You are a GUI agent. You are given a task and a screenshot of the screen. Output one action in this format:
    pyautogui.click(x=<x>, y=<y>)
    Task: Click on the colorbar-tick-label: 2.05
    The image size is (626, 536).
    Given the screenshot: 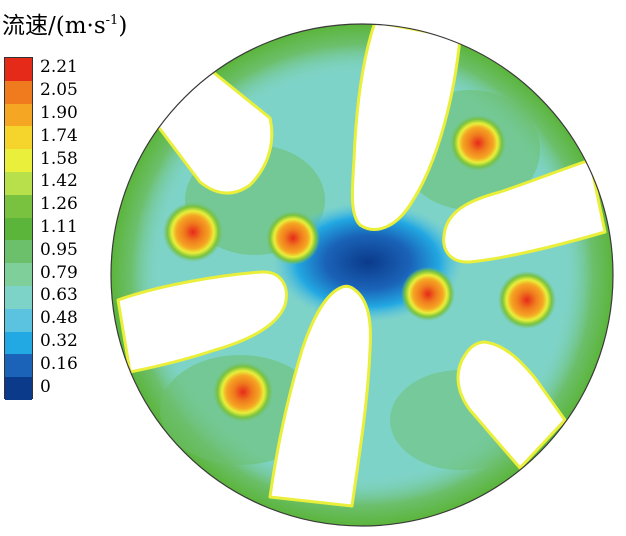 What is the action you would take?
    pyautogui.click(x=59, y=90)
    